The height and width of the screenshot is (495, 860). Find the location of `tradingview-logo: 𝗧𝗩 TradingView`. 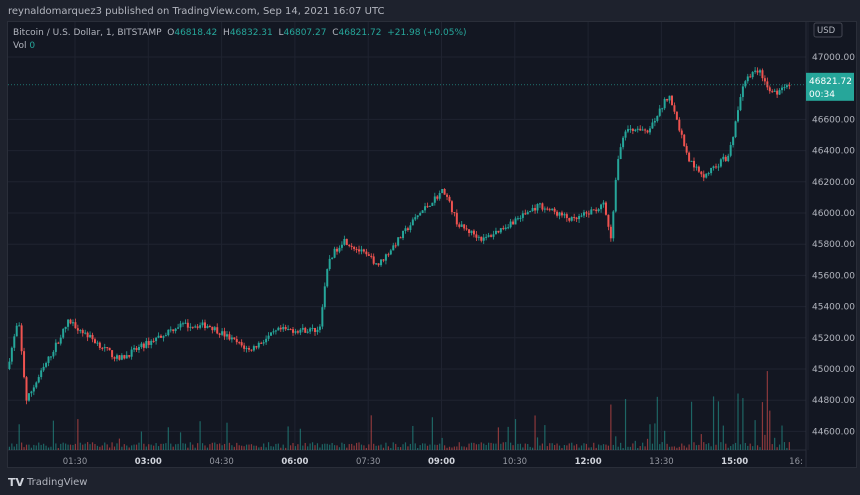

tradingview-logo: 𝗧𝗩 TradingView is located at coordinates (47, 482).